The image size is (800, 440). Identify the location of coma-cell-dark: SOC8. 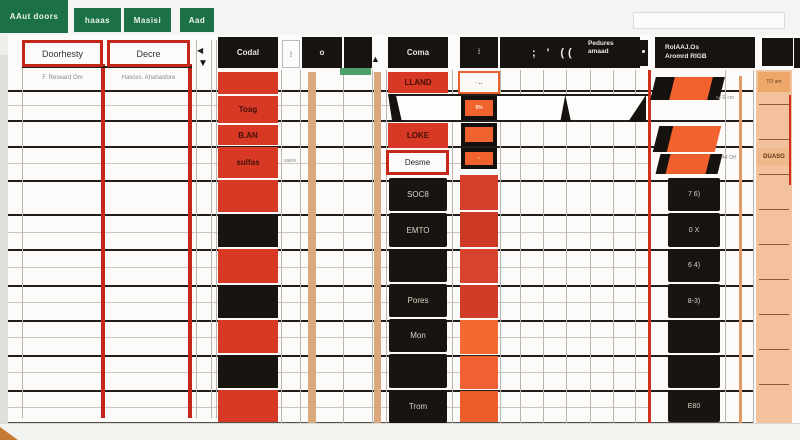
(418, 194).